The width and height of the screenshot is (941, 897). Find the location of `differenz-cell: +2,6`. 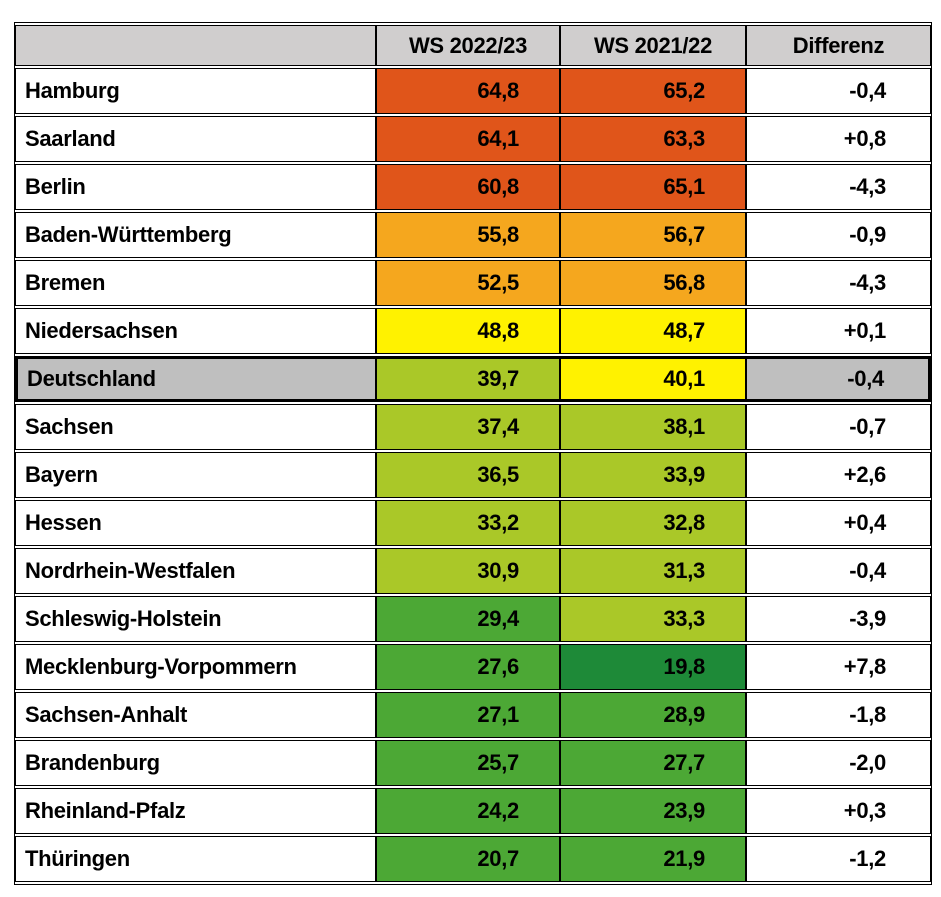

differenz-cell: +2,6 is located at coordinates (838, 475).